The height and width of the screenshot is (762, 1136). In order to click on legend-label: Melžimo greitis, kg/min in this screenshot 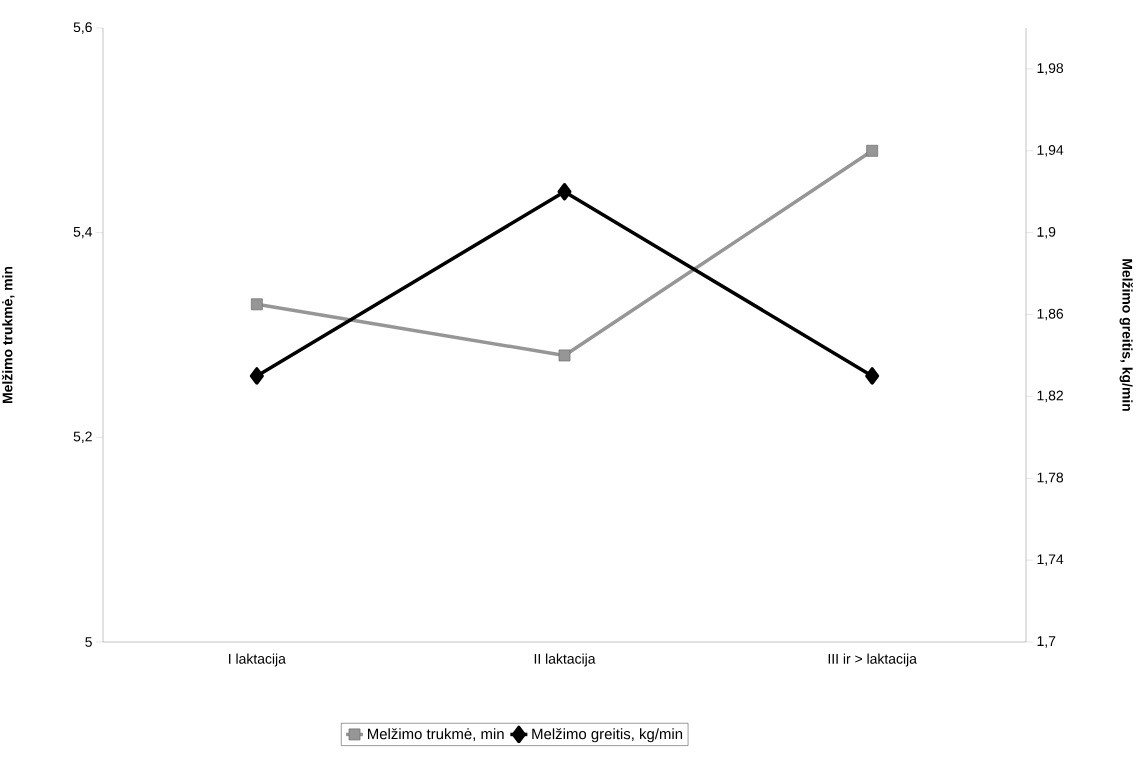, I will do `click(607, 735)`.